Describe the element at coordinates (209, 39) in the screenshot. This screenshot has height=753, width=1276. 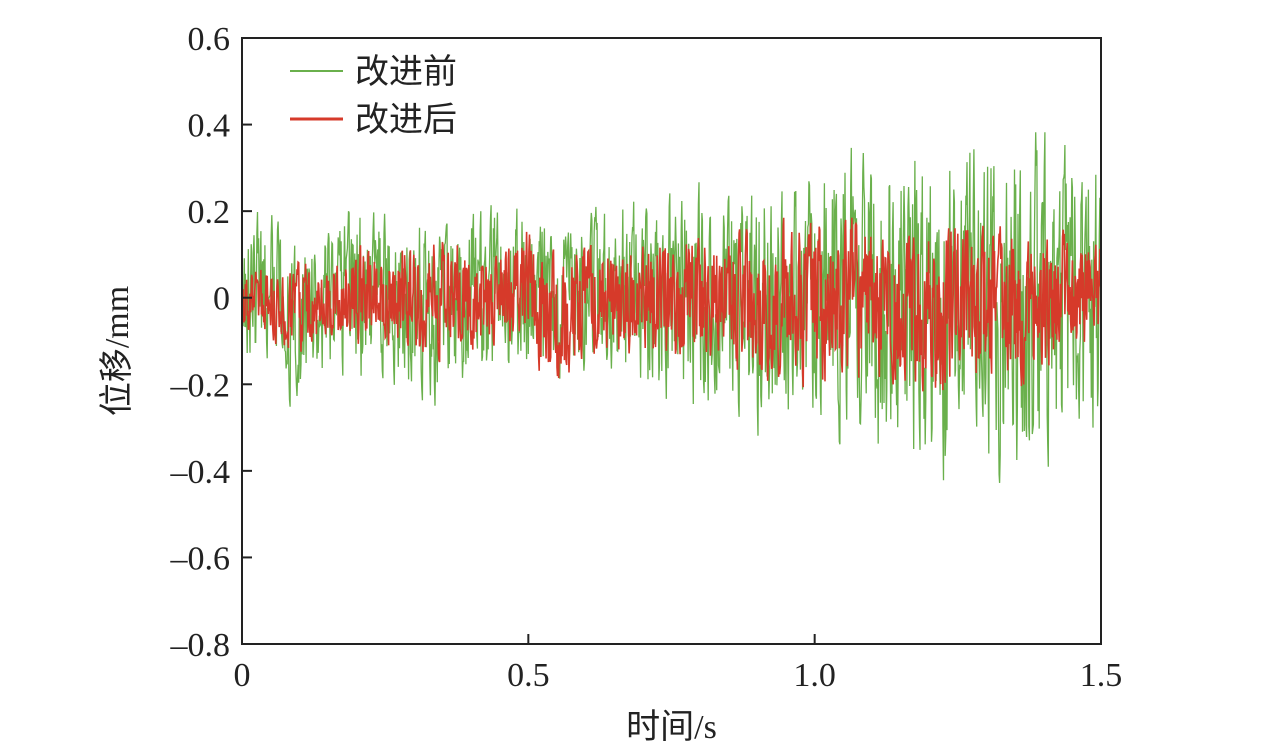
I see `y-tick-label: 0.6` at that location.